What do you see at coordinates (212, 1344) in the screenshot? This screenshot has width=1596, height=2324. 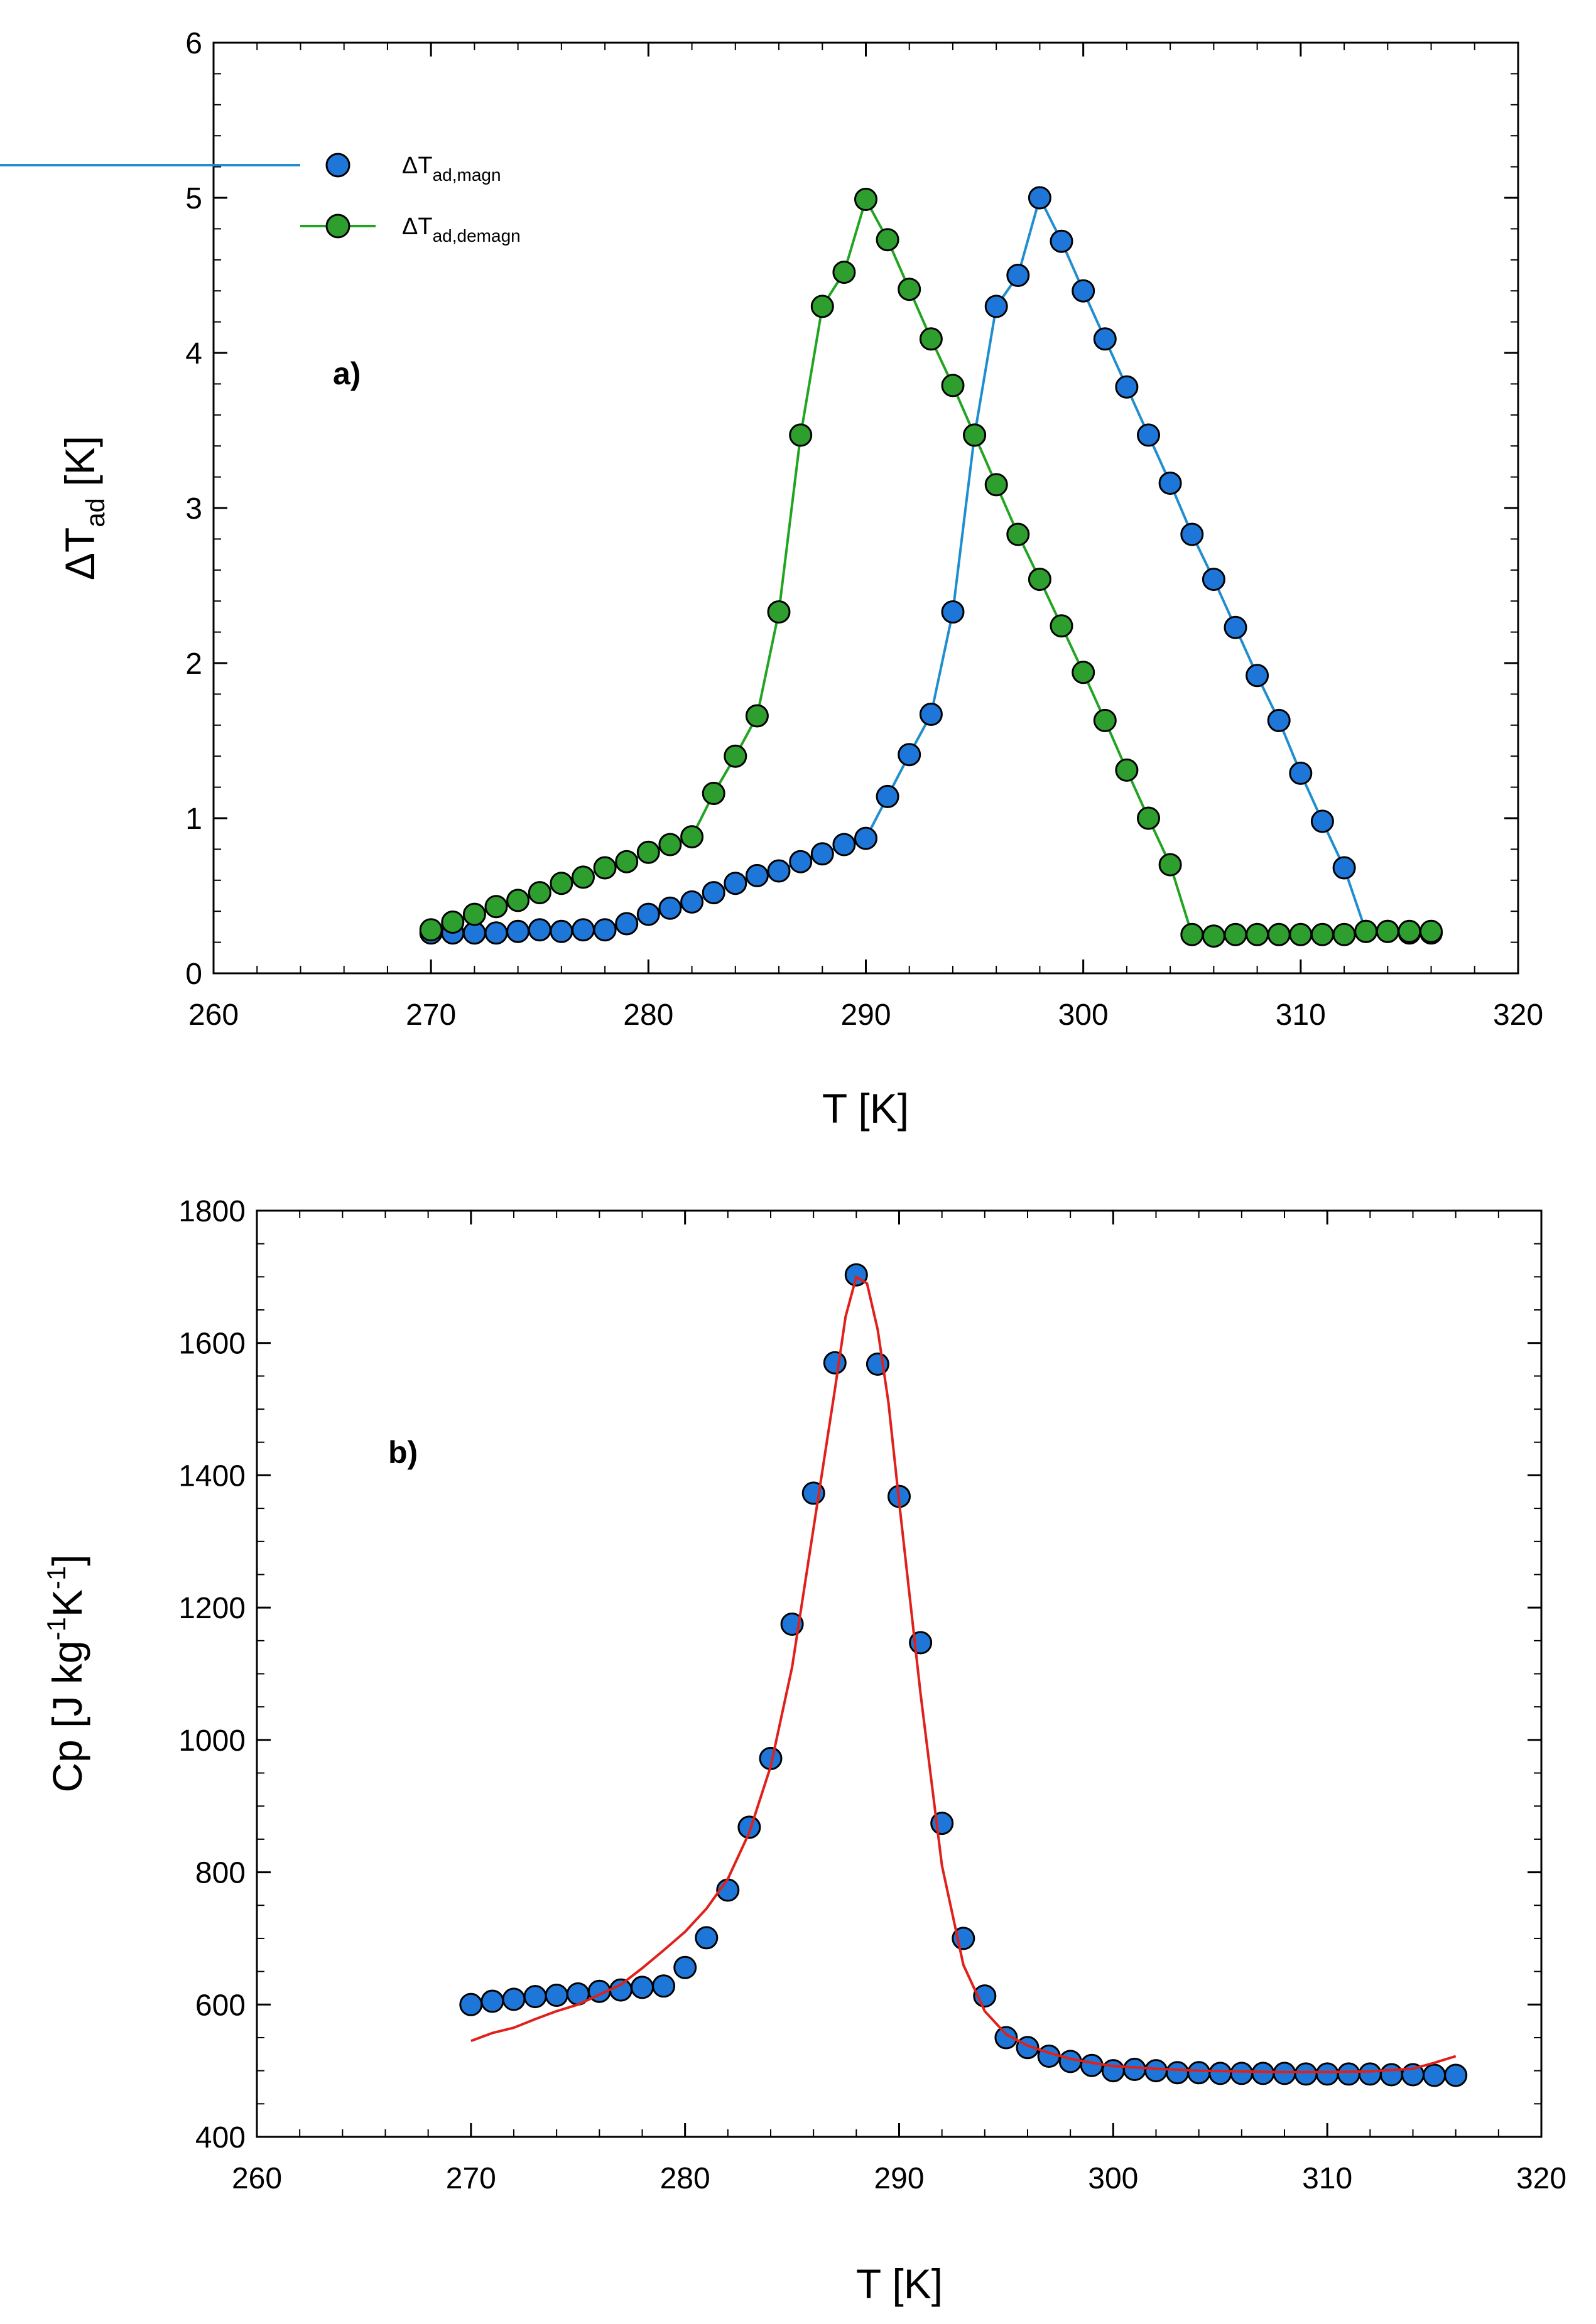 I see `plot-b-y-tick-label: 1600` at bounding box center [212, 1344].